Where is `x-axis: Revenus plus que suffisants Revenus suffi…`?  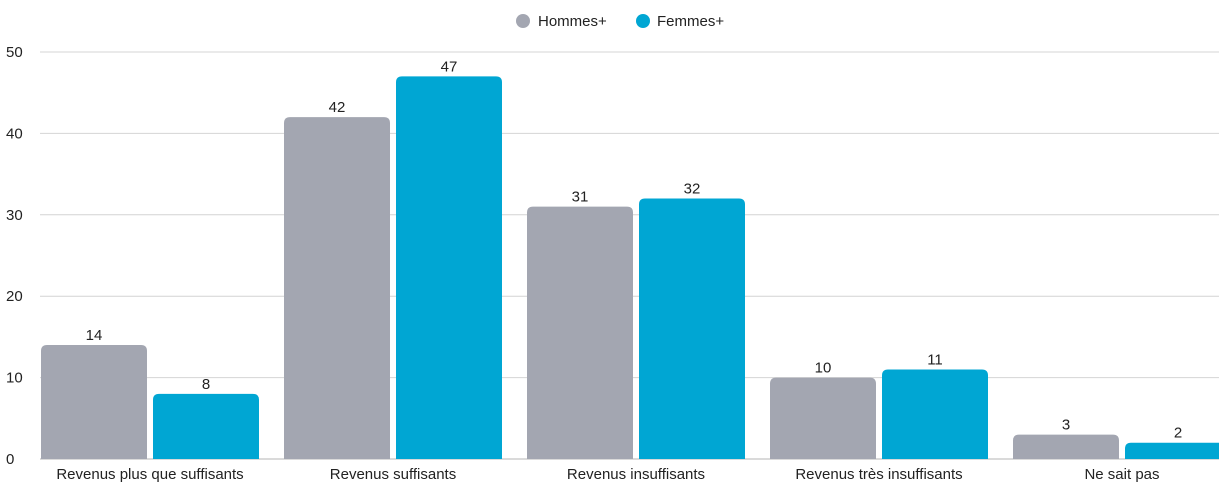 x-axis: Revenus plus que suffisants Revenus suffi… is located at coordinates (607, 474).